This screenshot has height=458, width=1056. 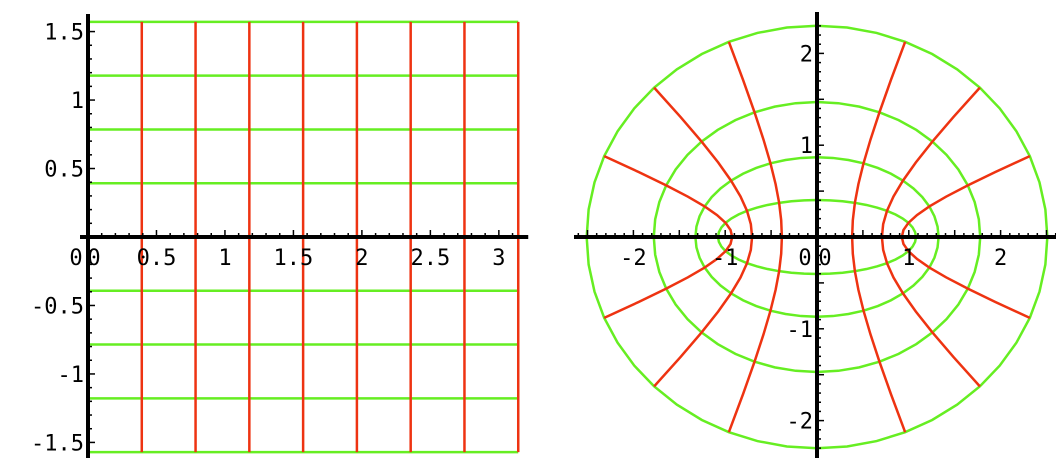 What do you see at coordinates (57, 306) in the screenshot?
I see `y-tick-label: -0.5` at bounding box center [57, 306].